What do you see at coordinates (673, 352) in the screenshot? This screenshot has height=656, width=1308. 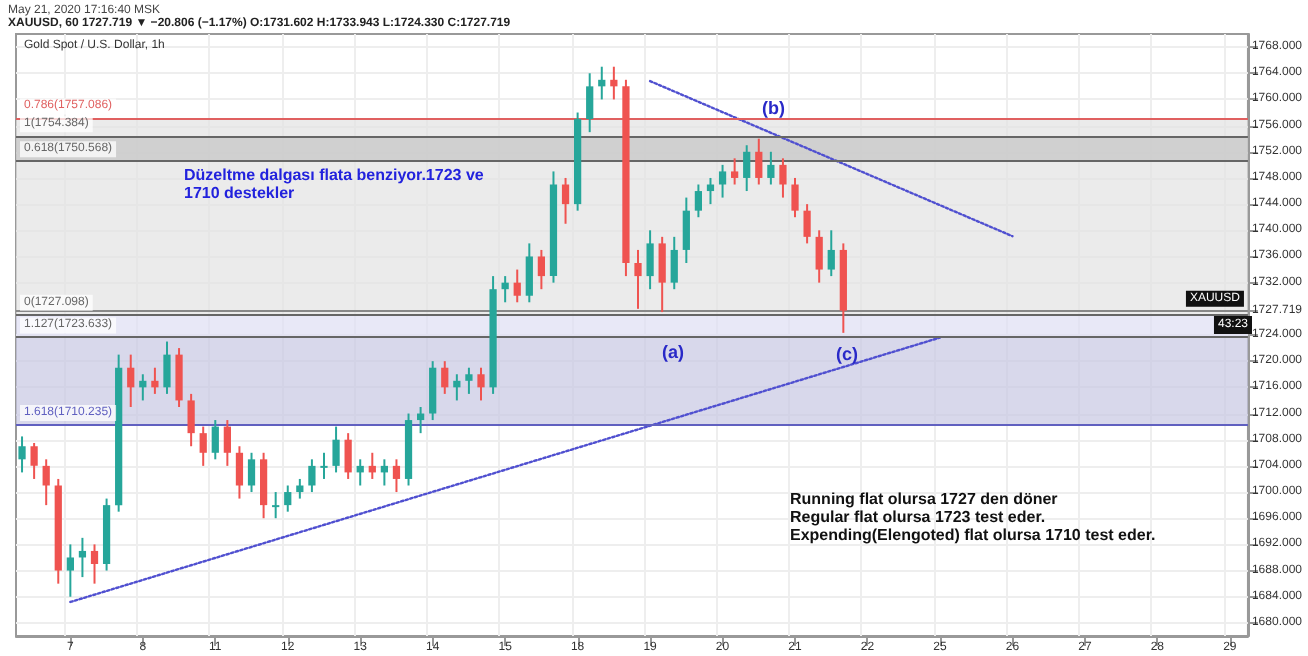 I see `annotation: (a)` at bounding box center [673, 352].